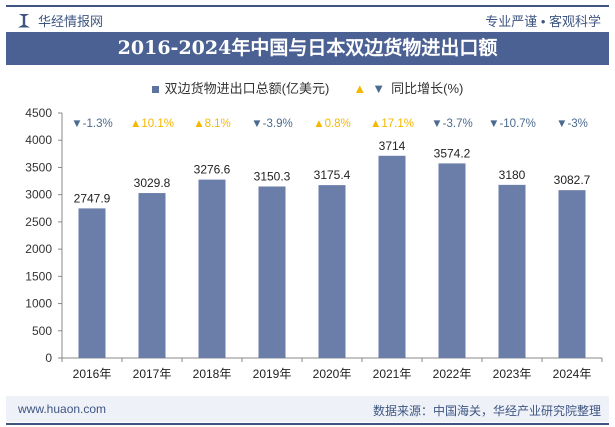 This screenshot has width=615, height=427. Describe the element at coordinates (212, 170) in the screenshot. I see `bar-value-label: 3276.6` at that location.